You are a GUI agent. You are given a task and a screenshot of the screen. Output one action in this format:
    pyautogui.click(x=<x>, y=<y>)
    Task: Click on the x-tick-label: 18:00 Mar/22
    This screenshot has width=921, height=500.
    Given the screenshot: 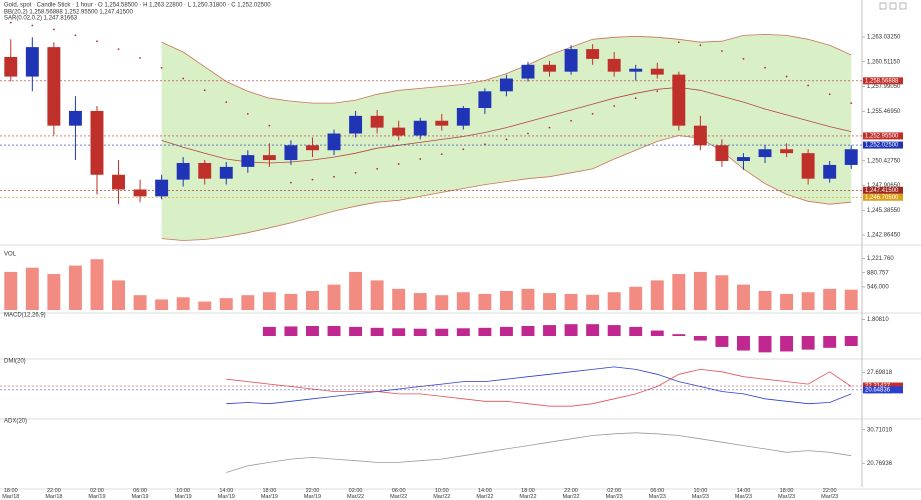 What is the action you would take?
    pyautogui.click(x=528, y=494)
    